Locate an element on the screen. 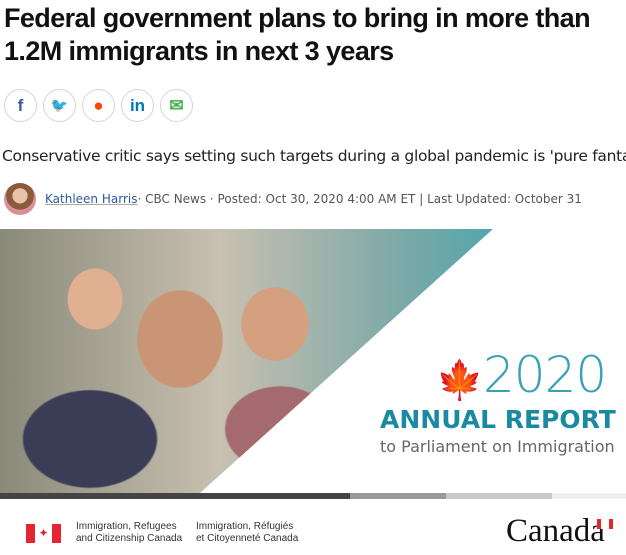  share-twitter-button: 🐦 is located at coordinates (59, 105).